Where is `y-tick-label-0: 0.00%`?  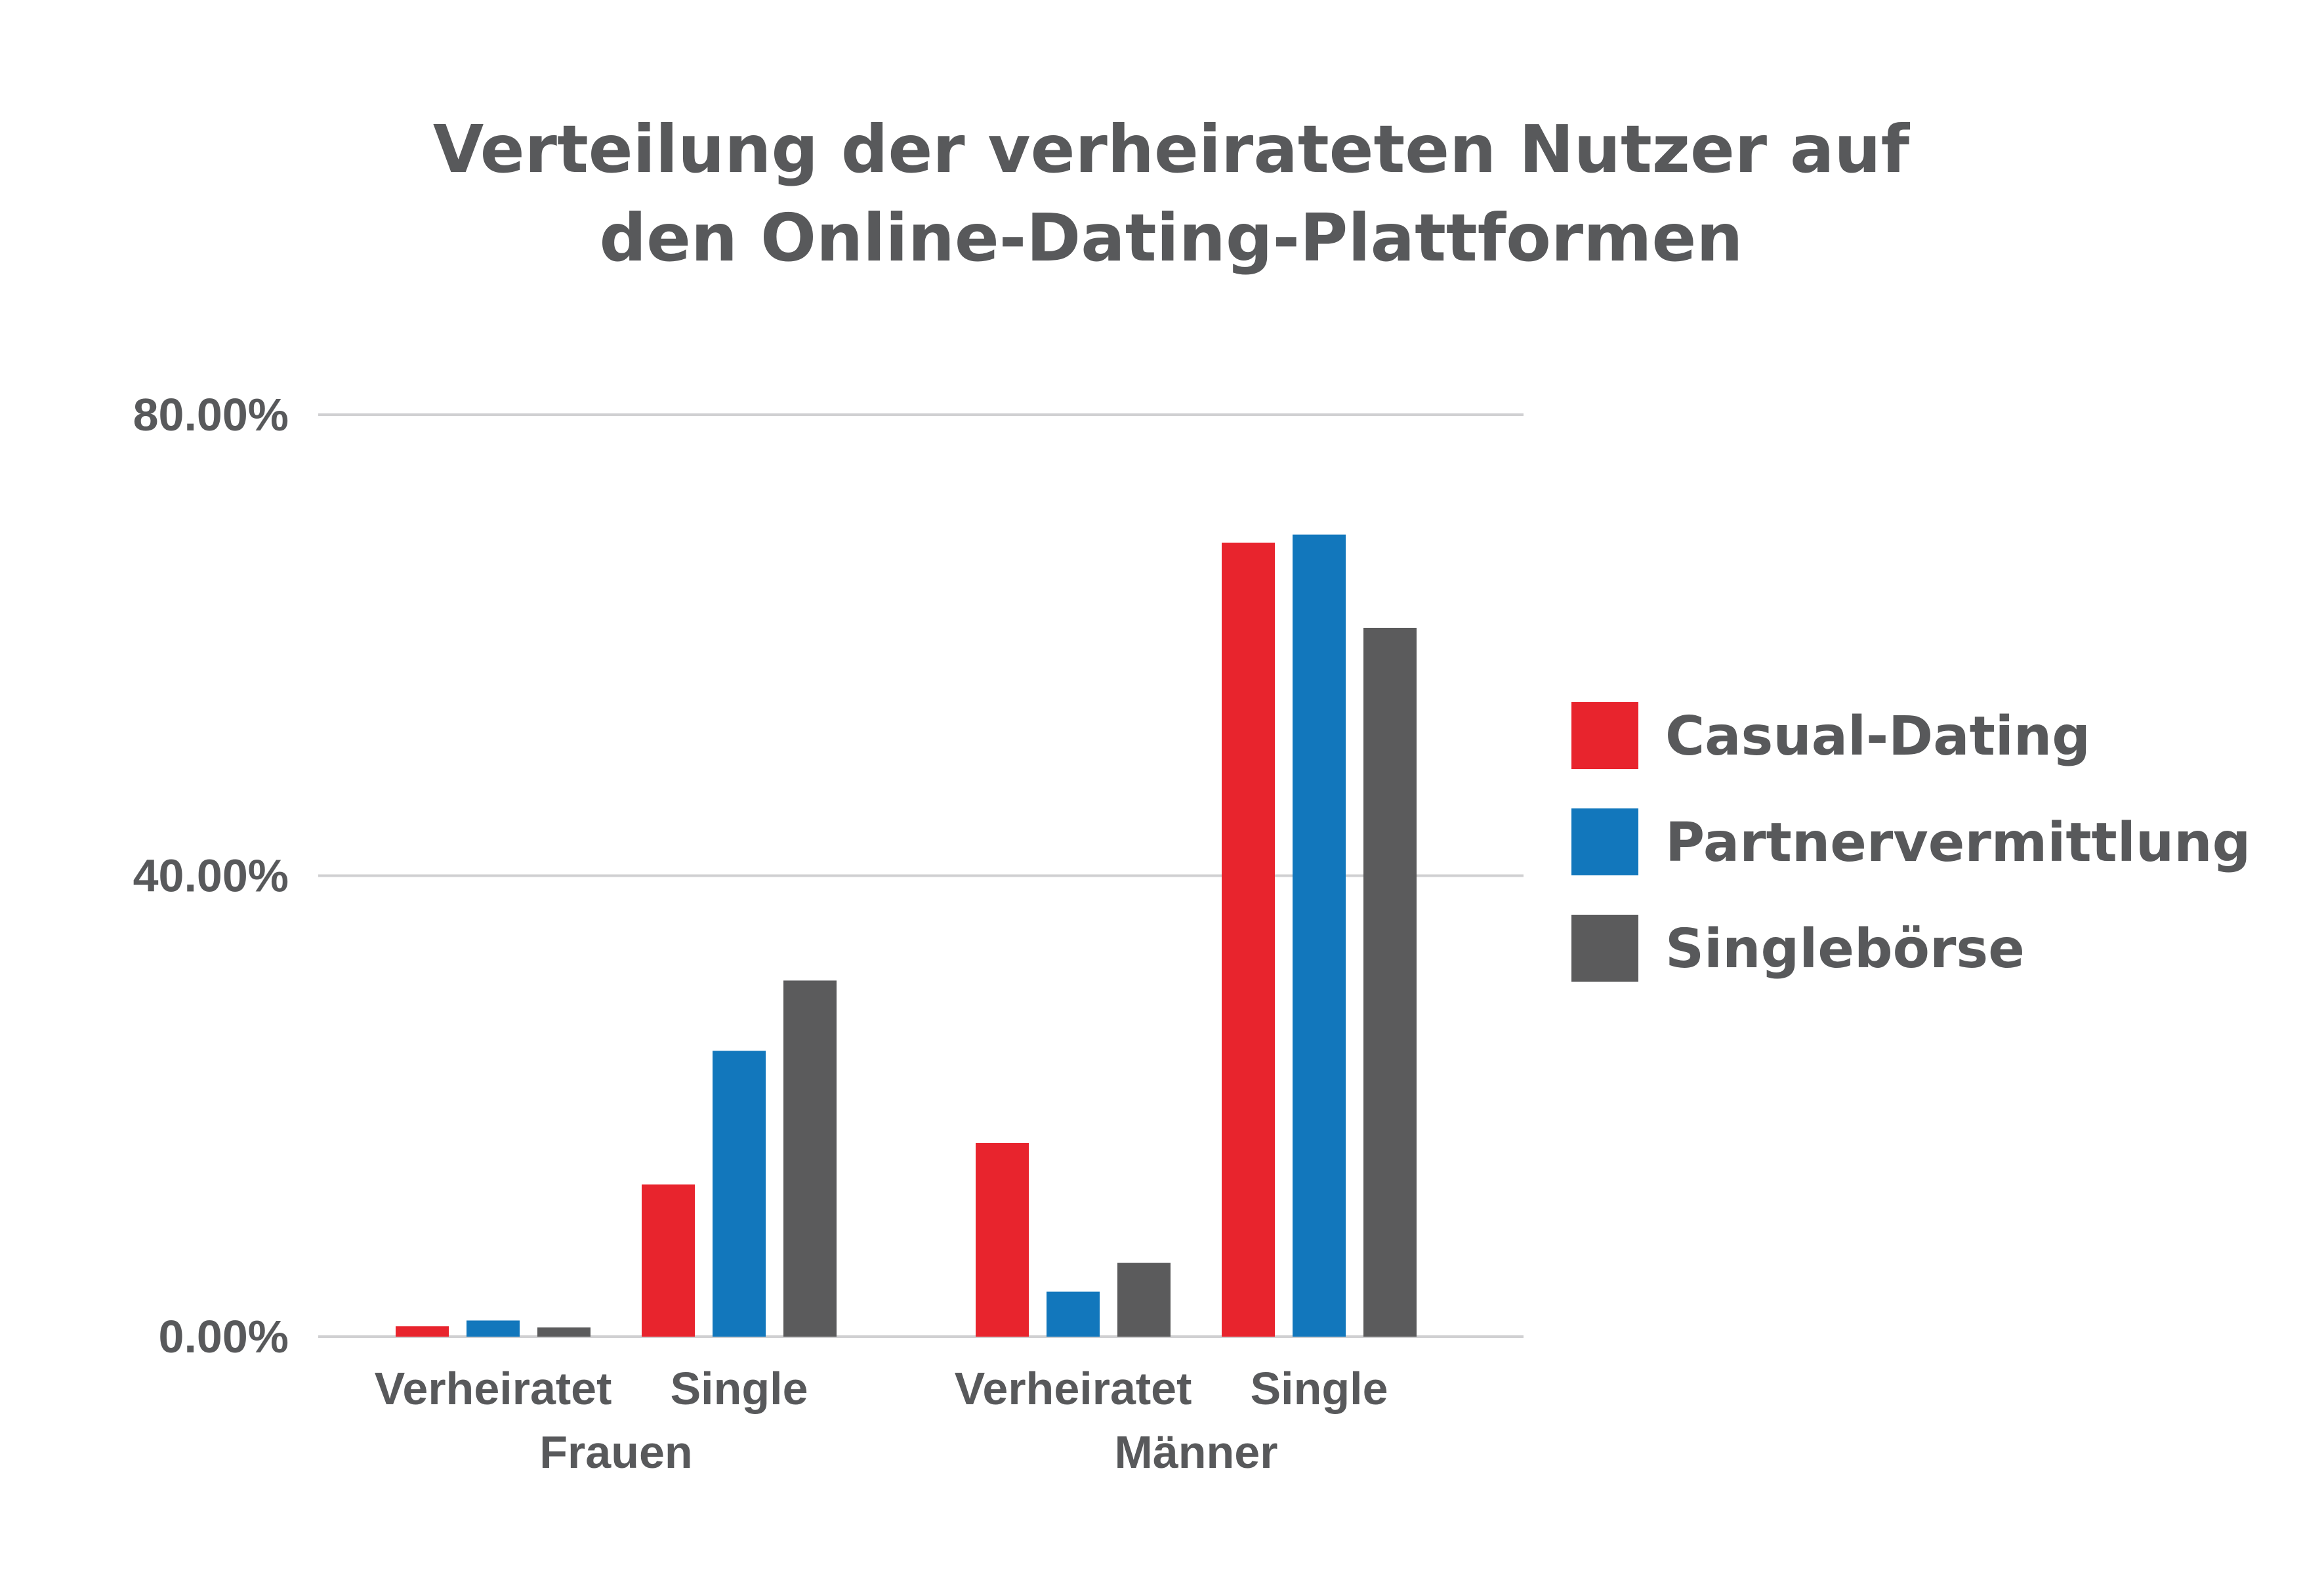 y-tick-label-0: 0.00% is located at coordinates (224, 1336).